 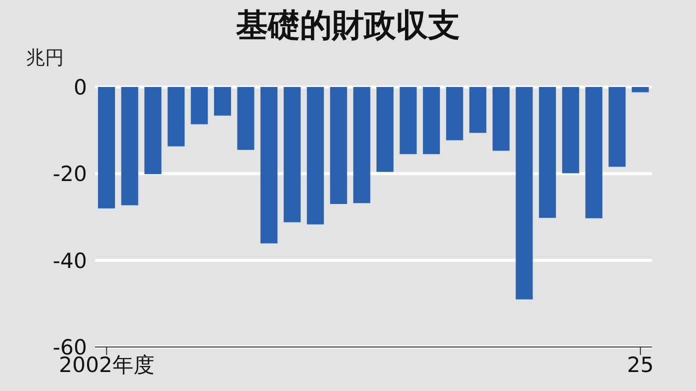 I want to click on x-tick-label: 25, so click(x=640, y=364).